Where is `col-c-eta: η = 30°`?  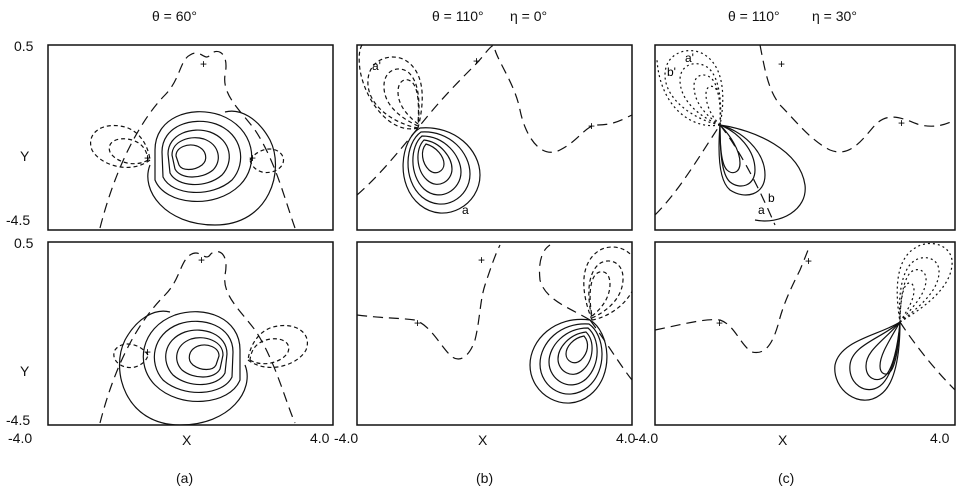 col-c-eta: η = 30° is located at coordinates (834, 16).